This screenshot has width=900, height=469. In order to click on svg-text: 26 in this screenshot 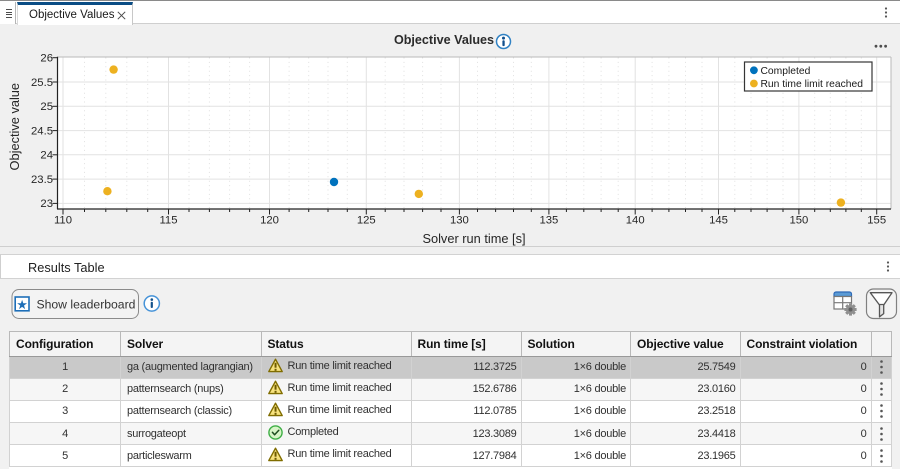, I will do `click(46, 59)`.